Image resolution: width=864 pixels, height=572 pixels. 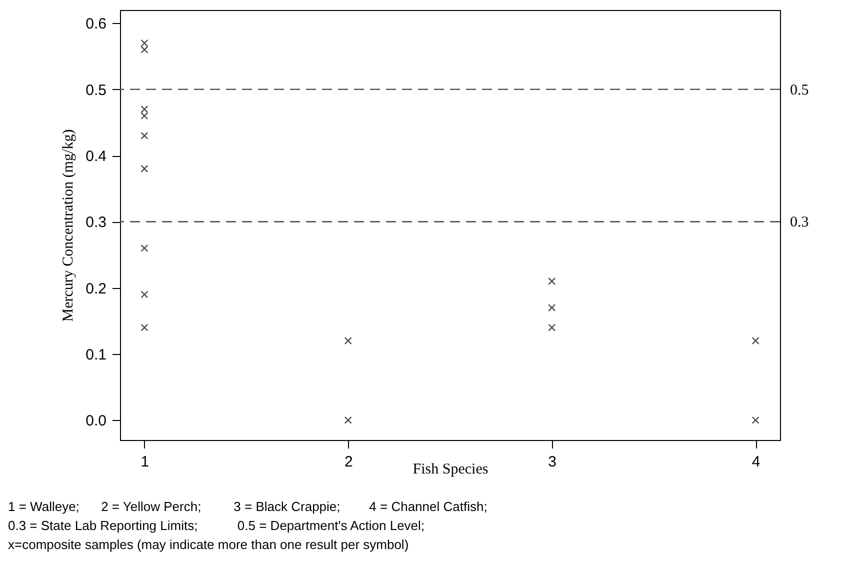 I want to click on y-tick-label: 0.5, so click(x=96, y=90).